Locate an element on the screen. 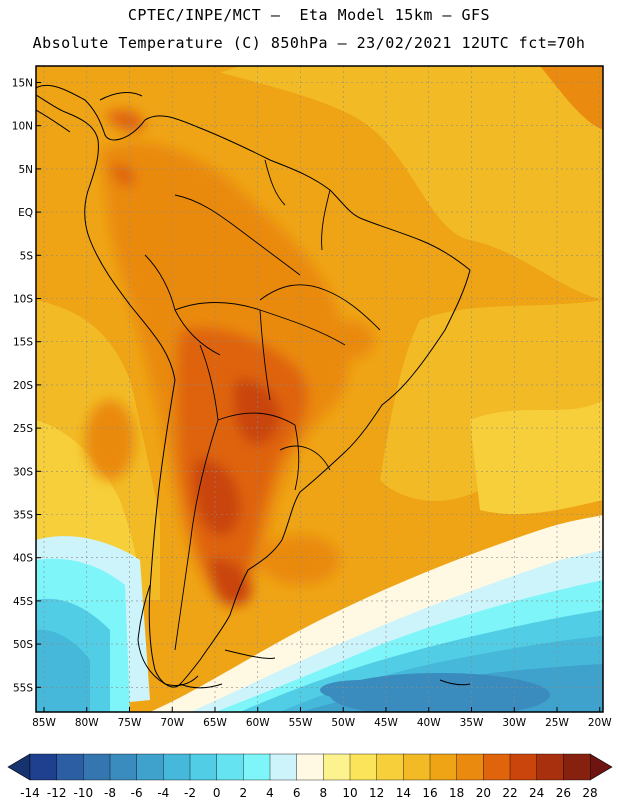  colorbar-tick-label: 22 is located at coordinates (509, 793).